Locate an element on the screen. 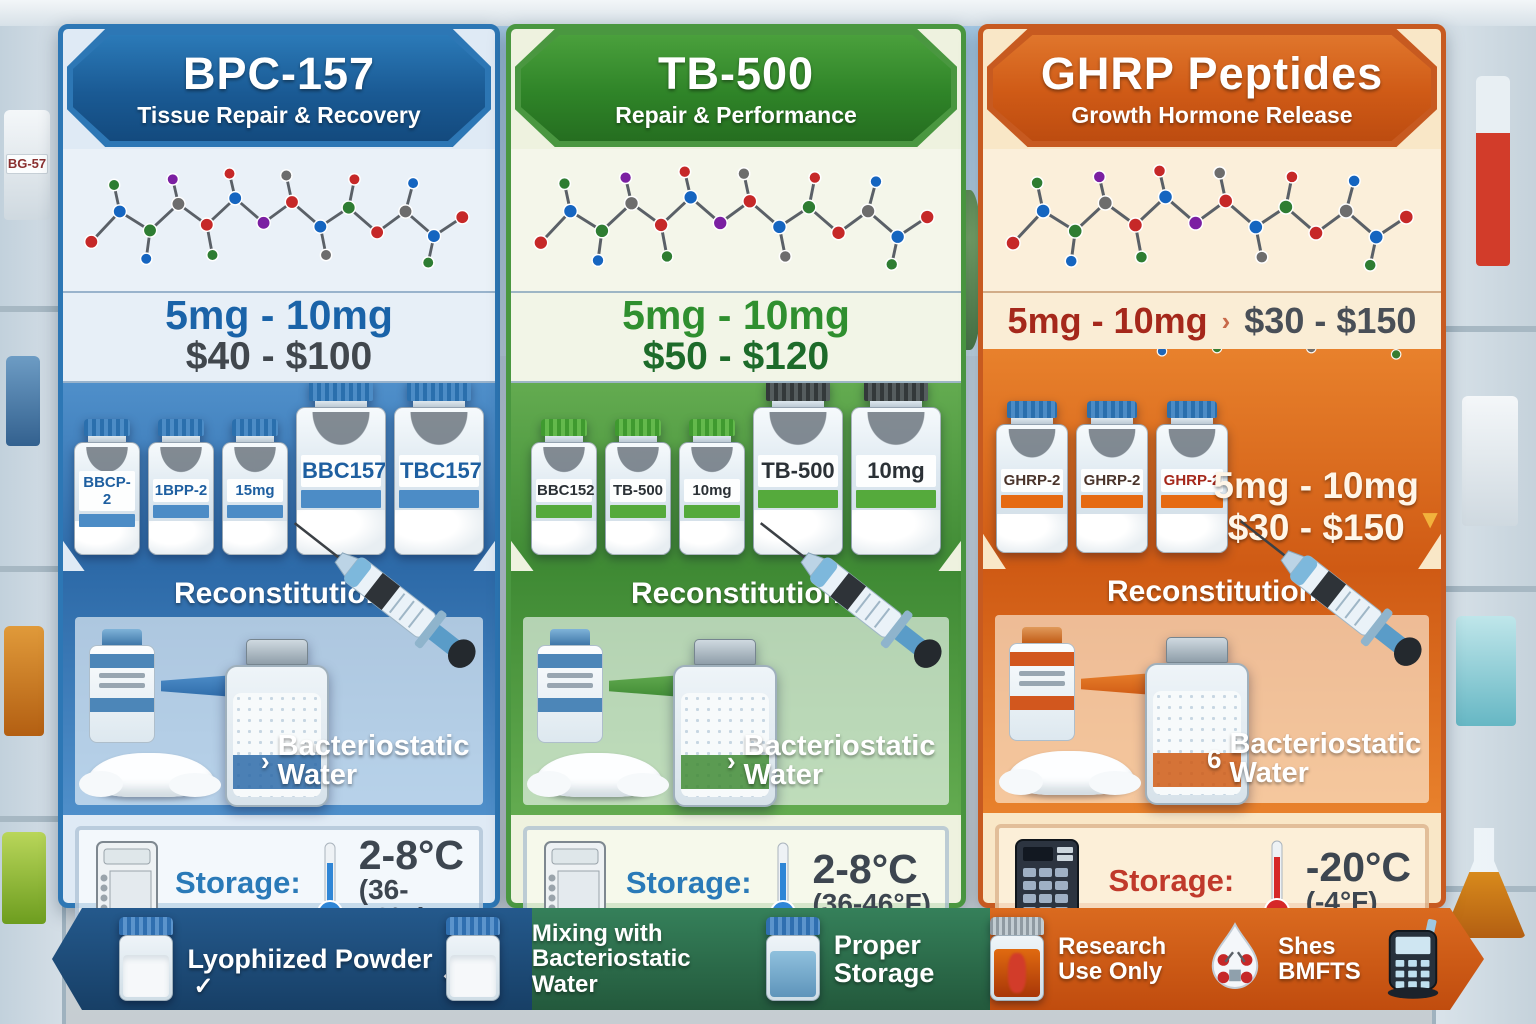 This screenshot has width=1536, height=1024. reconstitution-note: 6 Bacteriostatic Water is located at coordinates (1314, 758).